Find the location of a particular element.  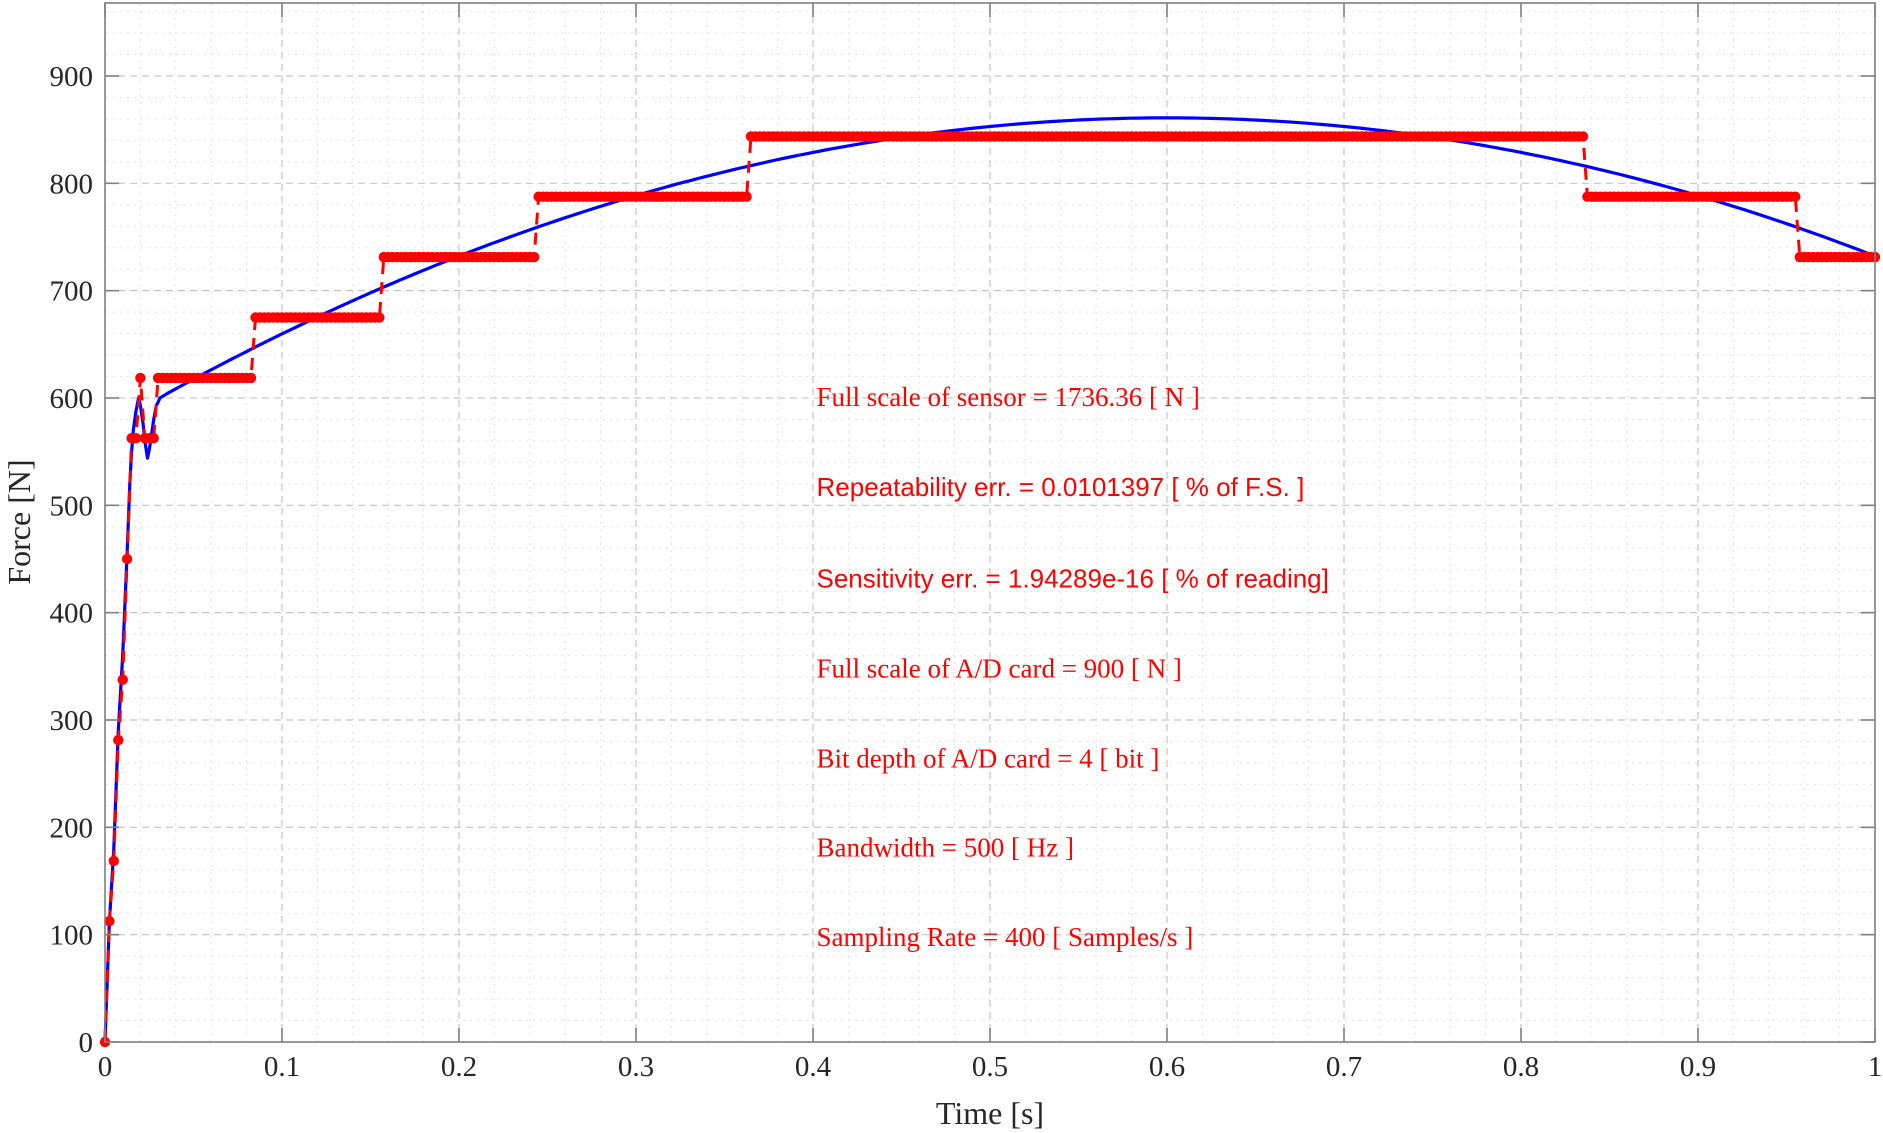

annotation-line-1: Full scale of sensor = 1736.36 [ N ] is located at coordinates (1008, 397).